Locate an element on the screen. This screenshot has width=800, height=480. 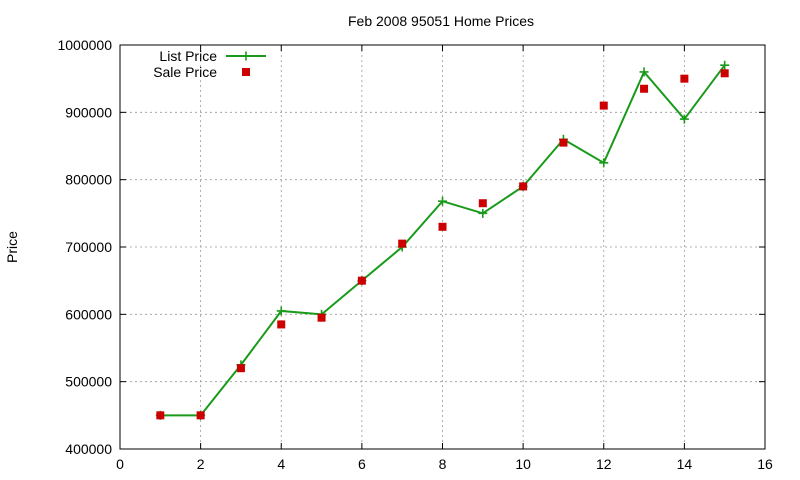
y-tick-label: 600000 is located at coordinates (88, 314).